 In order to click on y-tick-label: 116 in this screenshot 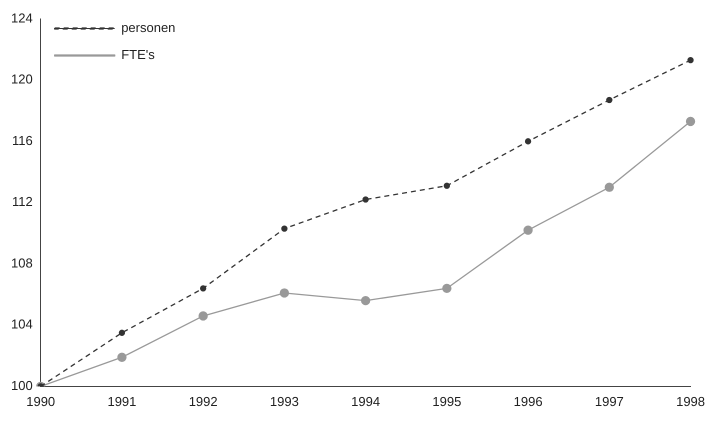, I will do `click(22, 140)`.